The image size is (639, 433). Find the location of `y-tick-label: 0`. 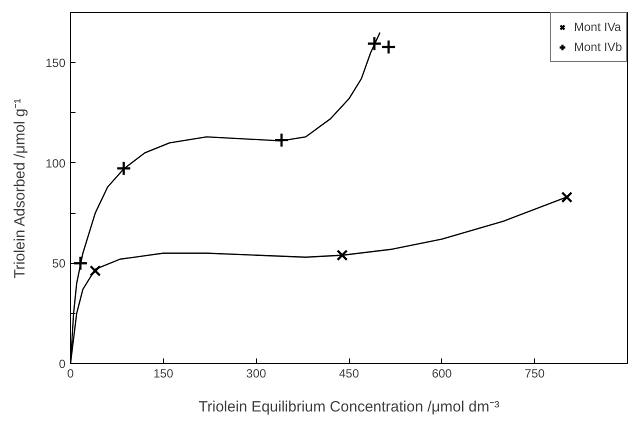

y-tick-label: 0 is located at coordinates (62, 364).